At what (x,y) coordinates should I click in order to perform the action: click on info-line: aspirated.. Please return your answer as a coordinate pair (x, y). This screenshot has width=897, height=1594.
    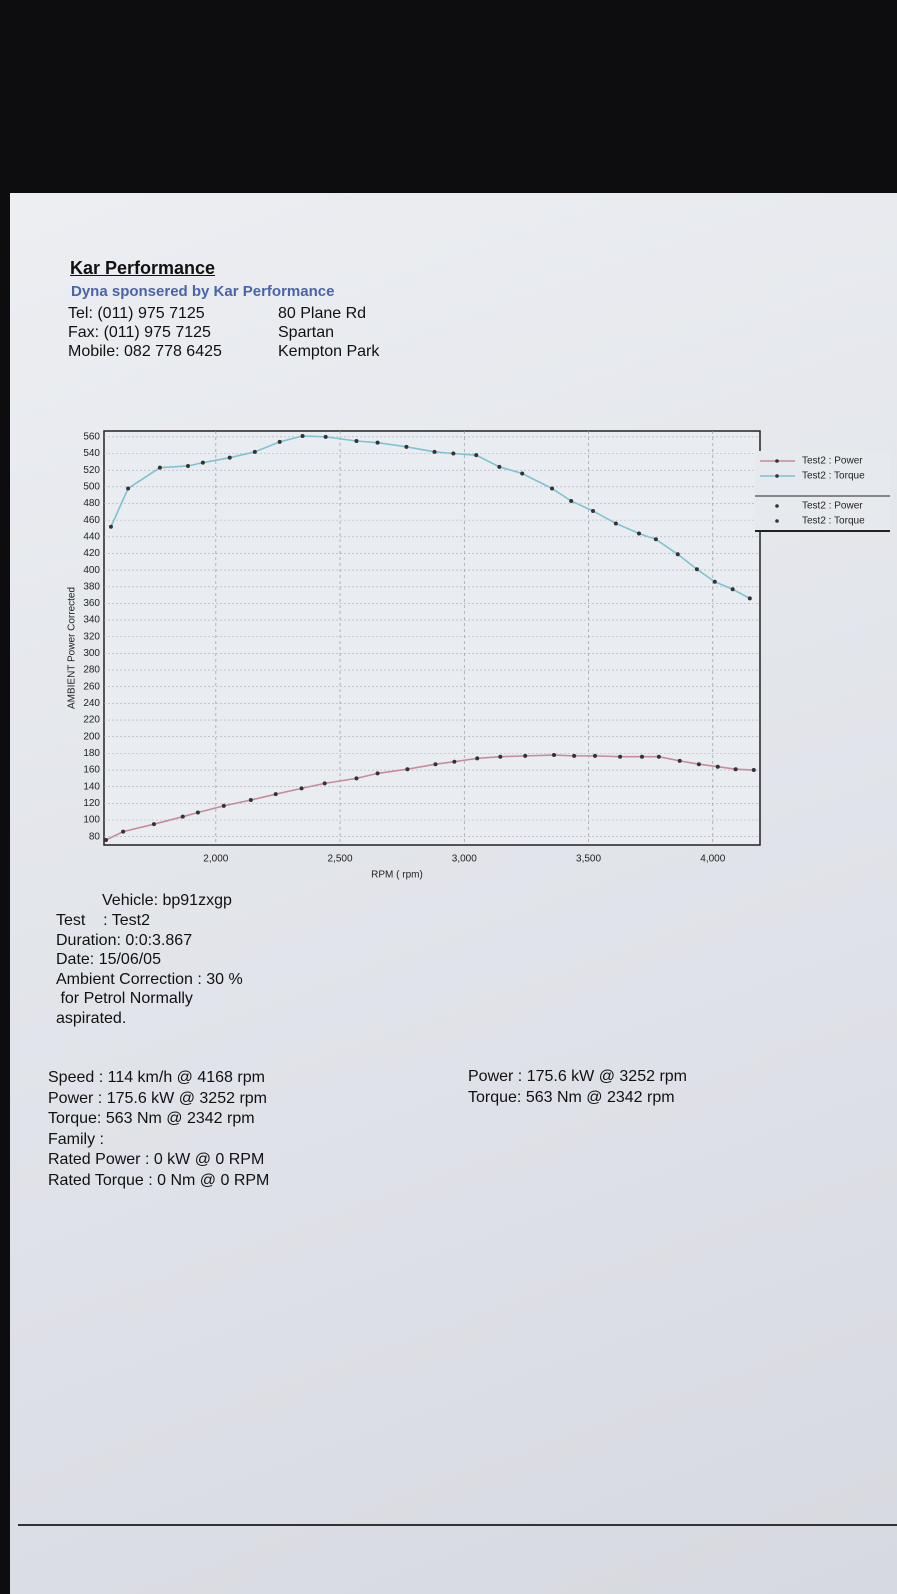
    Looking at the image, I should click on (91, 1018).